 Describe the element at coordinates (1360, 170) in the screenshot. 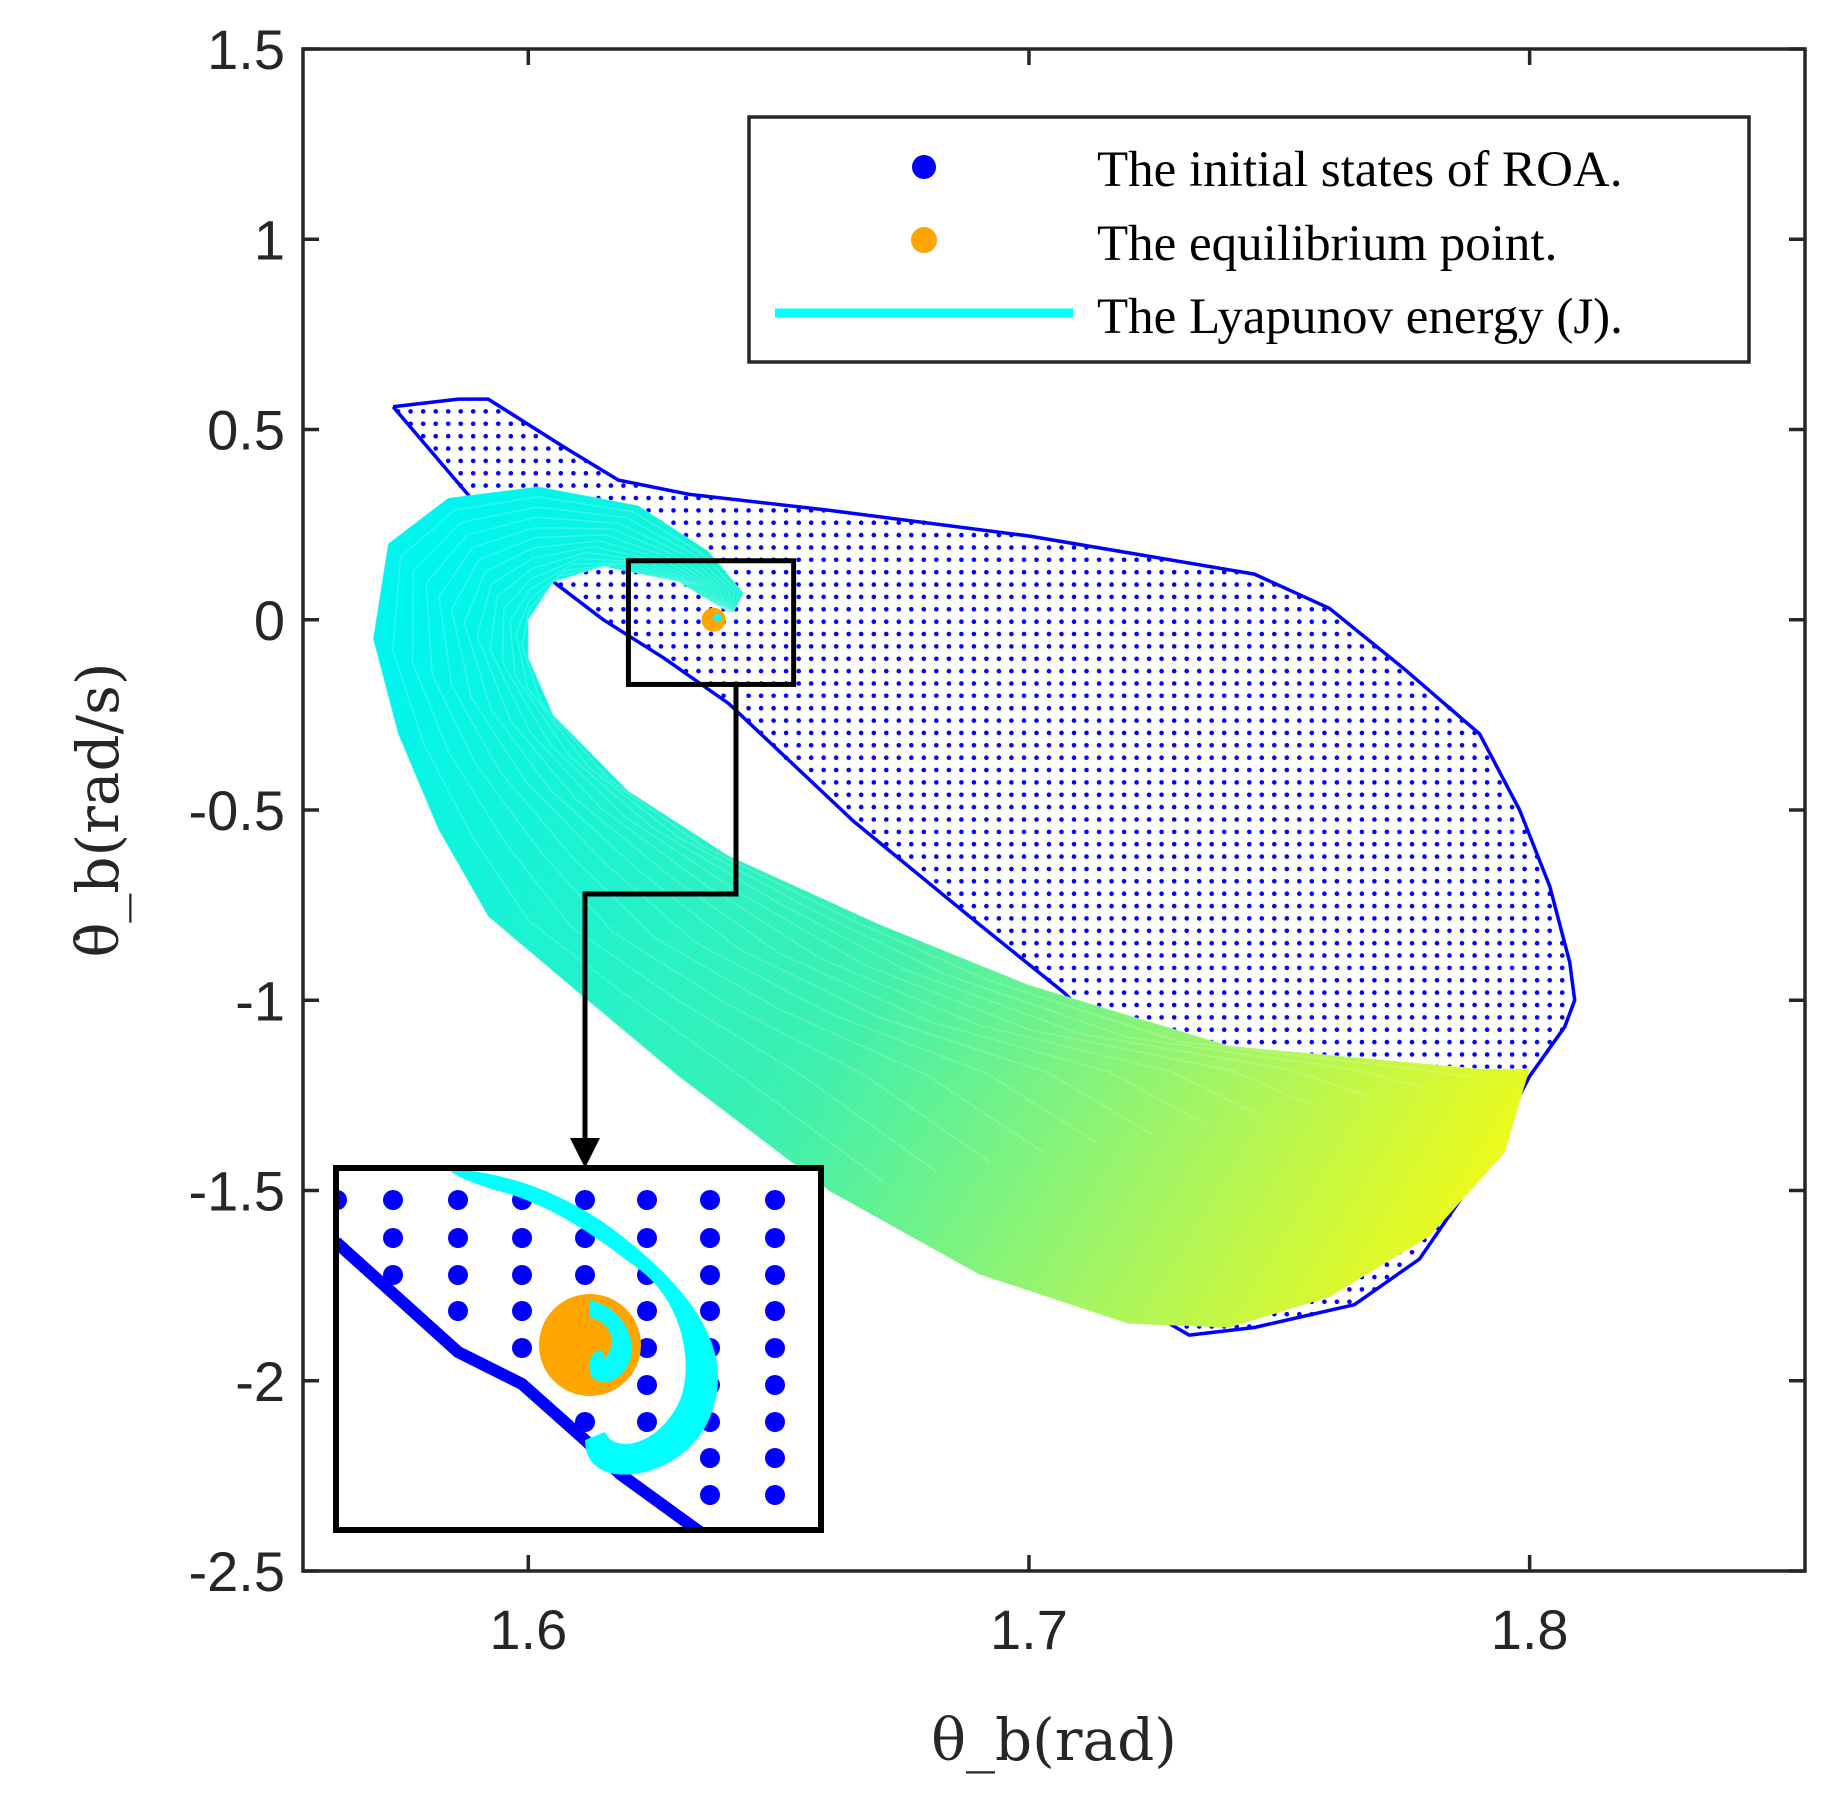

I see `legend-roa-label: The initial states of ROA.` at that location.